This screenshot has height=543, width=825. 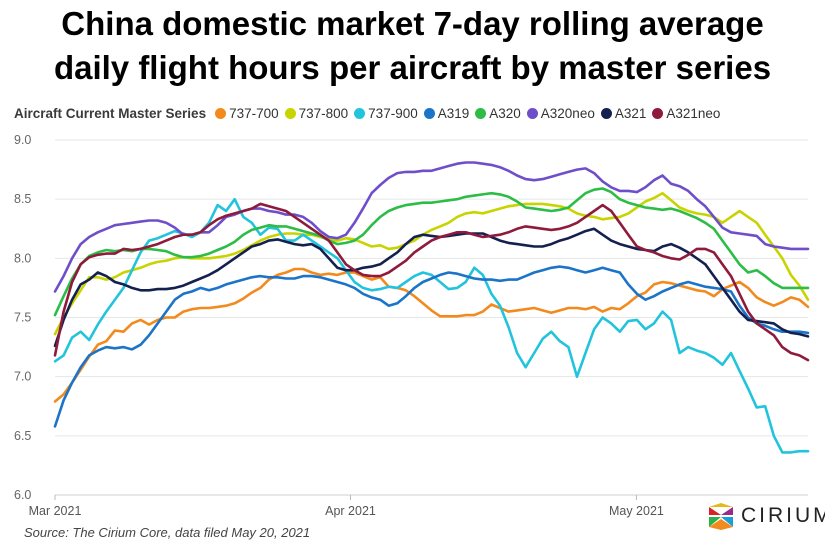 I want to click on x-tick-label: May 2021, so click(x=636, y=511).